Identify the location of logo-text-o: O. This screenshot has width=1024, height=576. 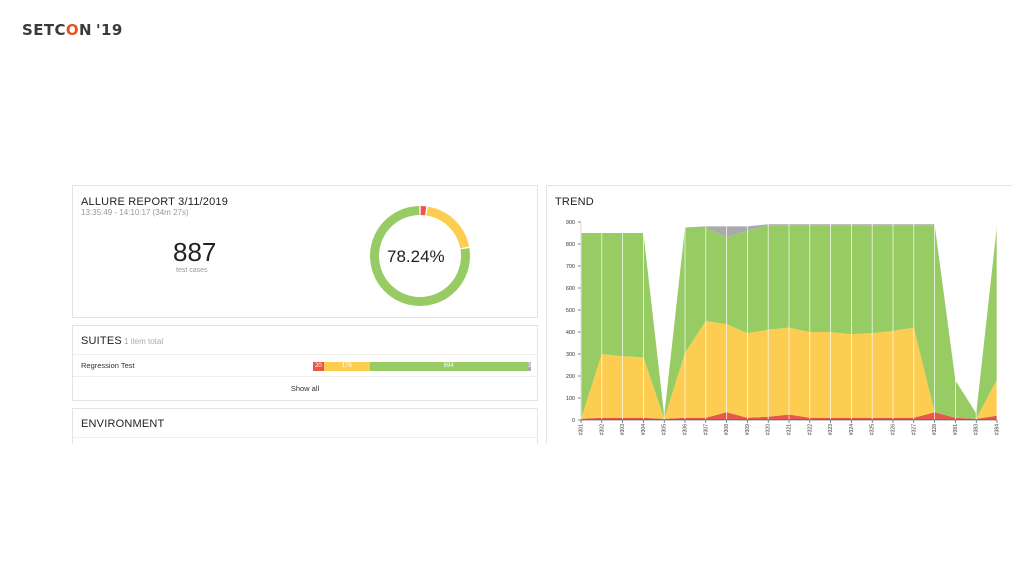
(72, 30).